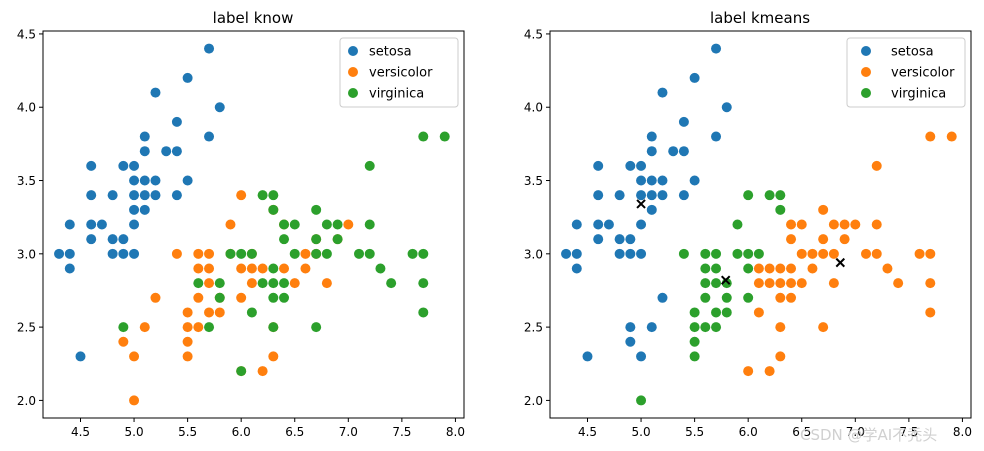 The height and width of the screenshot is (451, 984). What do you see at coordinates (840, 262) in the screenshot?
I see `cluster-center-marker` at bounding box center [840, 262].